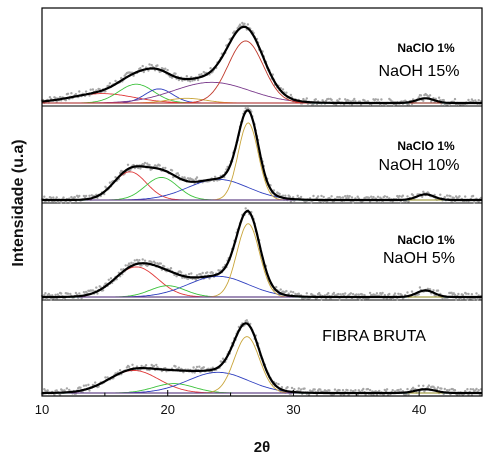 This screenshot has width=492, height=461. What do you see at coordinates (374, 336) in the screenshot?
I see `panel-label-sample: FIBRA BRUTA` at bounding box center [374, 336].